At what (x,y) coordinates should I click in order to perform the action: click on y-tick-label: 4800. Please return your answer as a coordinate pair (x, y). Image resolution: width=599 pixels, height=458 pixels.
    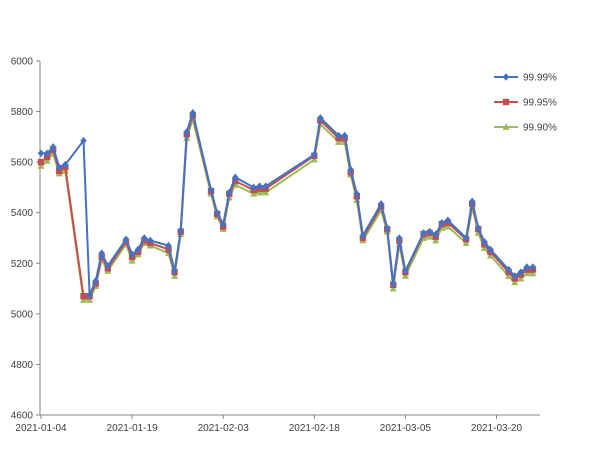
    Looking at the image, I should click on (22, 365).